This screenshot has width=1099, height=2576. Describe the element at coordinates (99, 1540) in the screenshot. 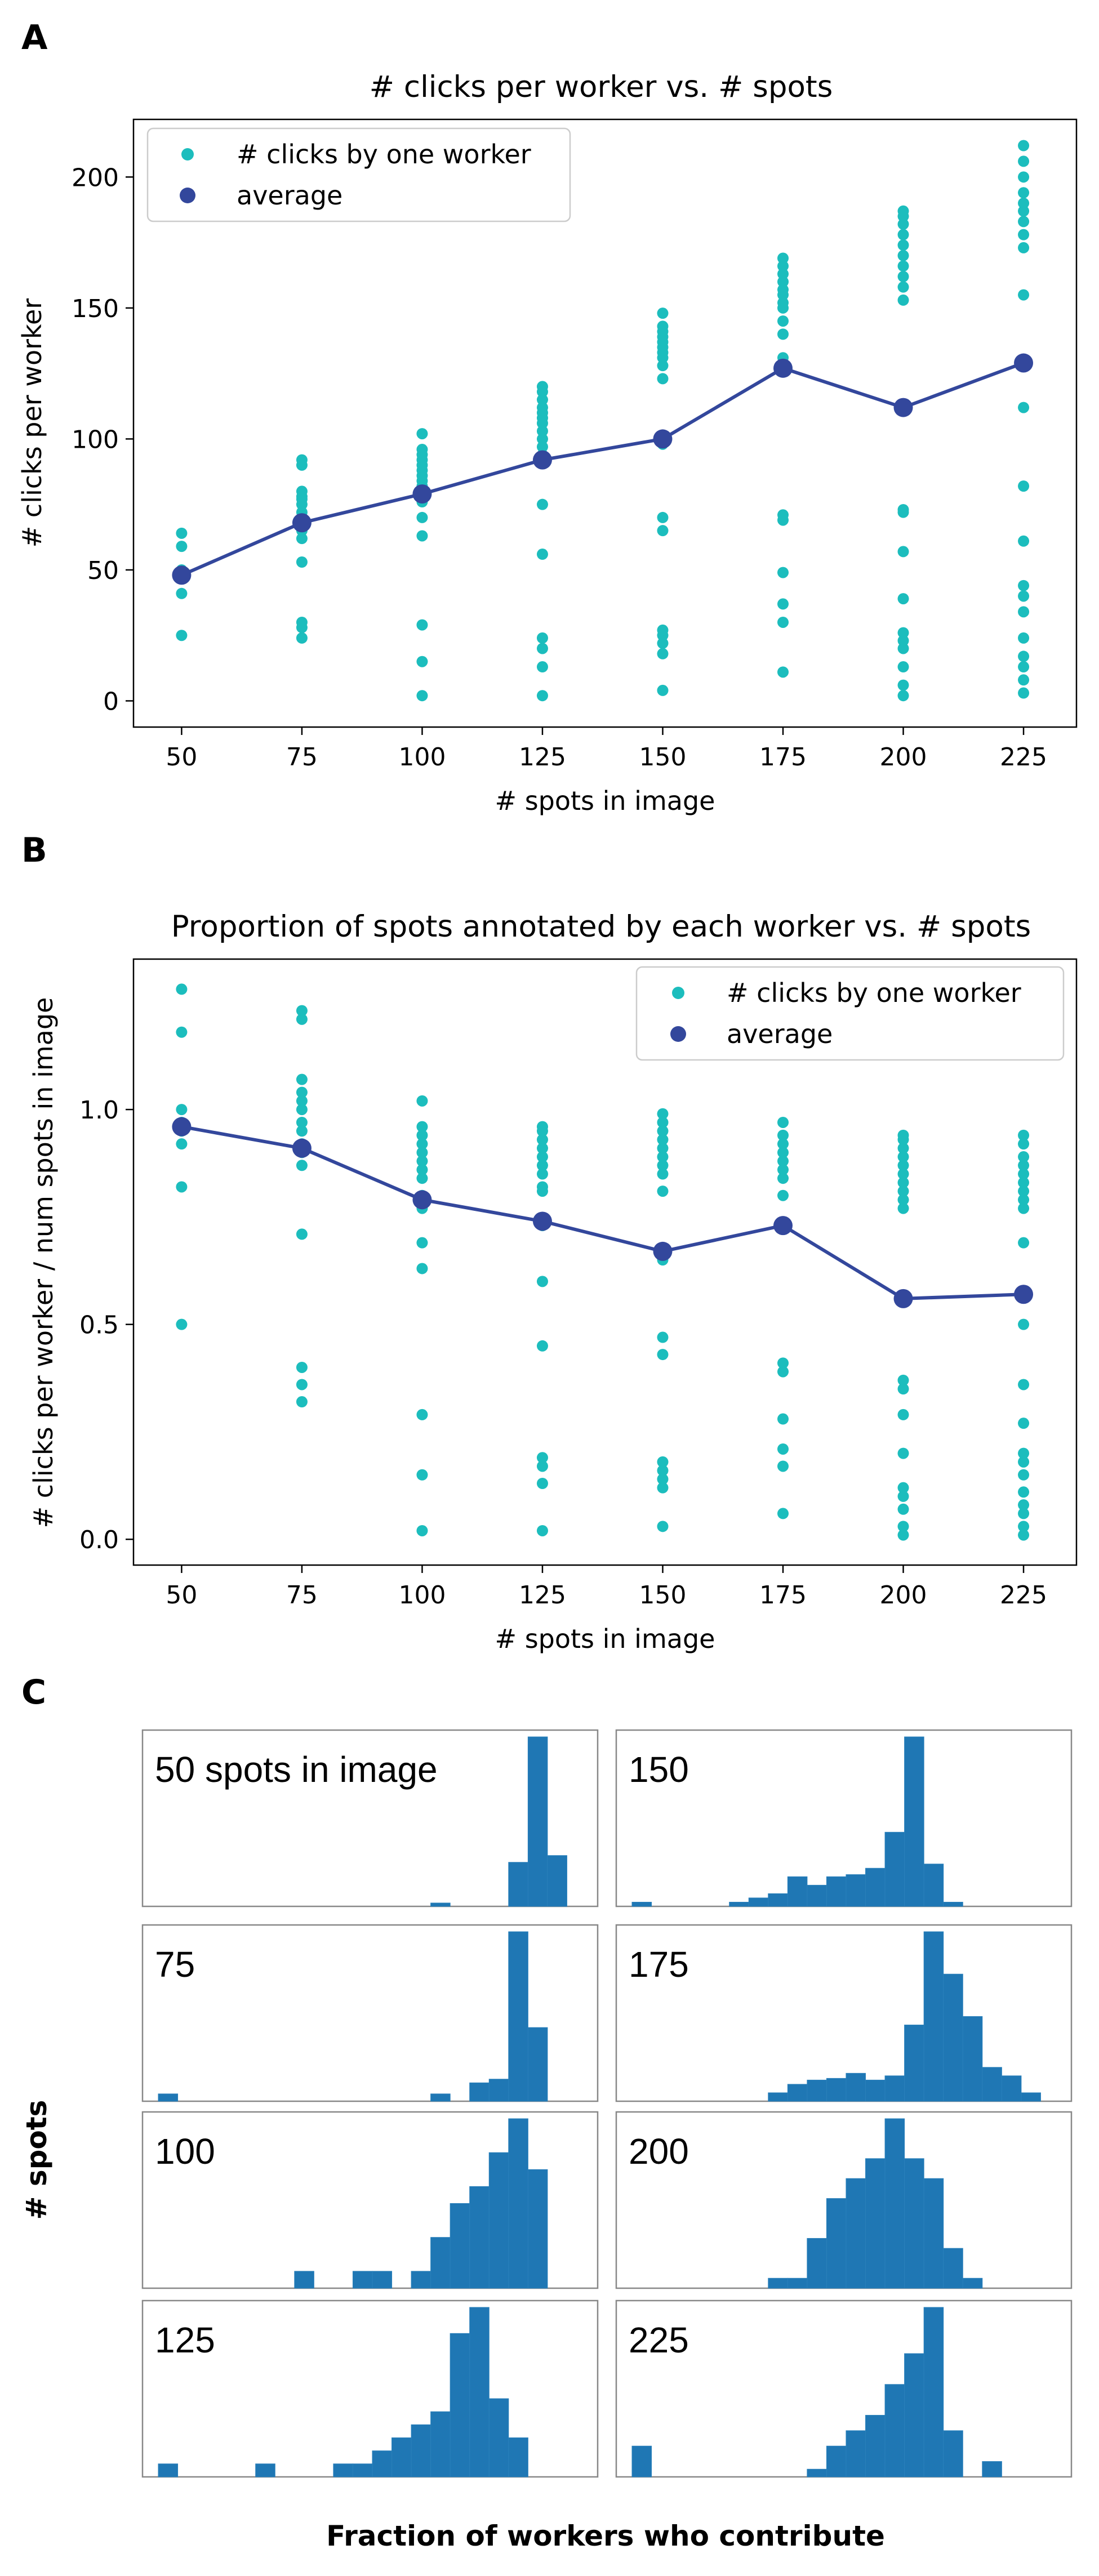

I see `panel-b-ytick-label: 0.0` at that location.